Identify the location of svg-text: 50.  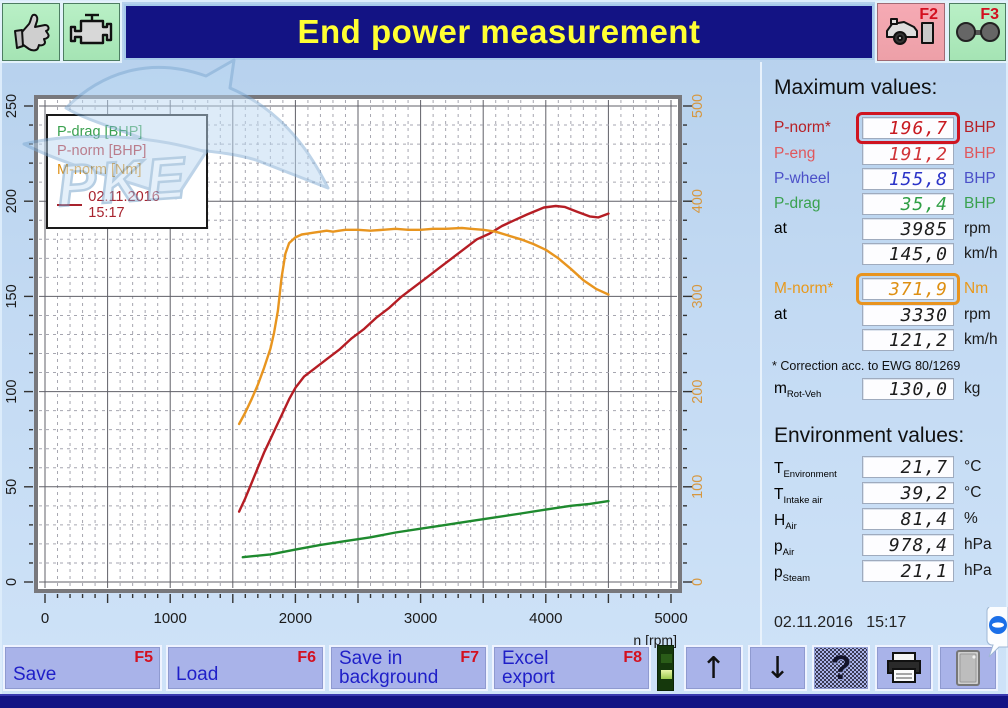
(12, 487).